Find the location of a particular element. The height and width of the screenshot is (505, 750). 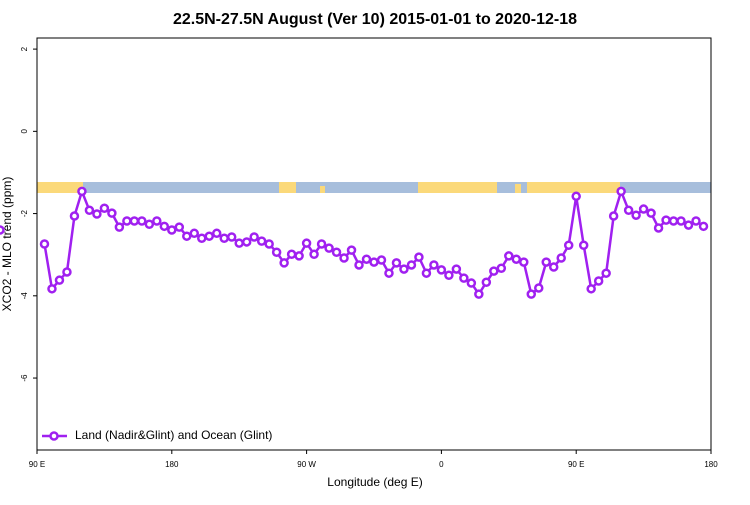

y-tick-label: -2 is located at coordinates (24, 213).